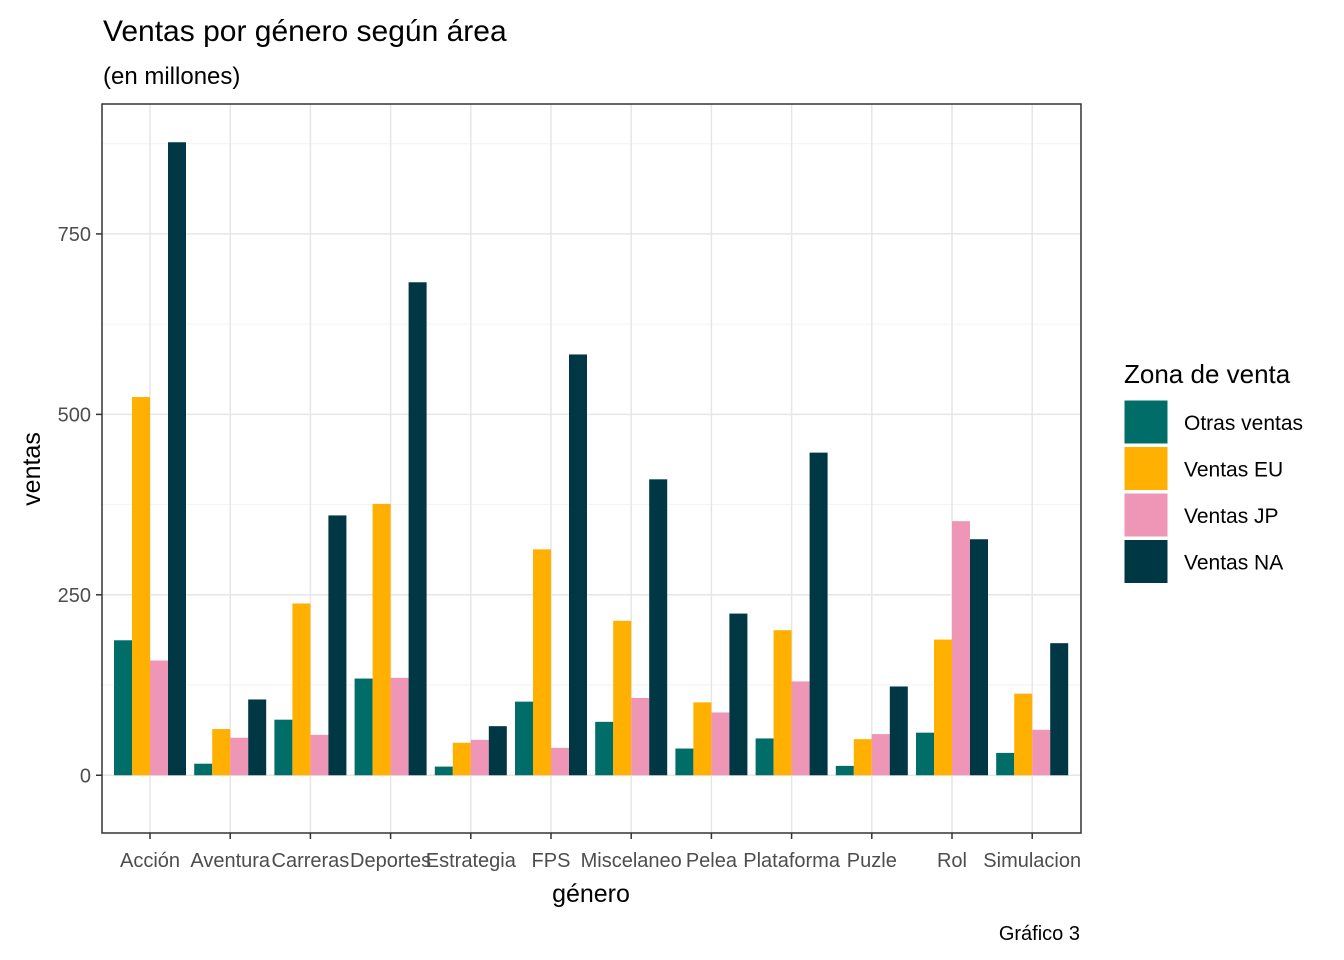  What do you see at coordinates (952, 861) in the screenshot?
I see `x-tick-label: Rol` at bounding box center [952, 861].